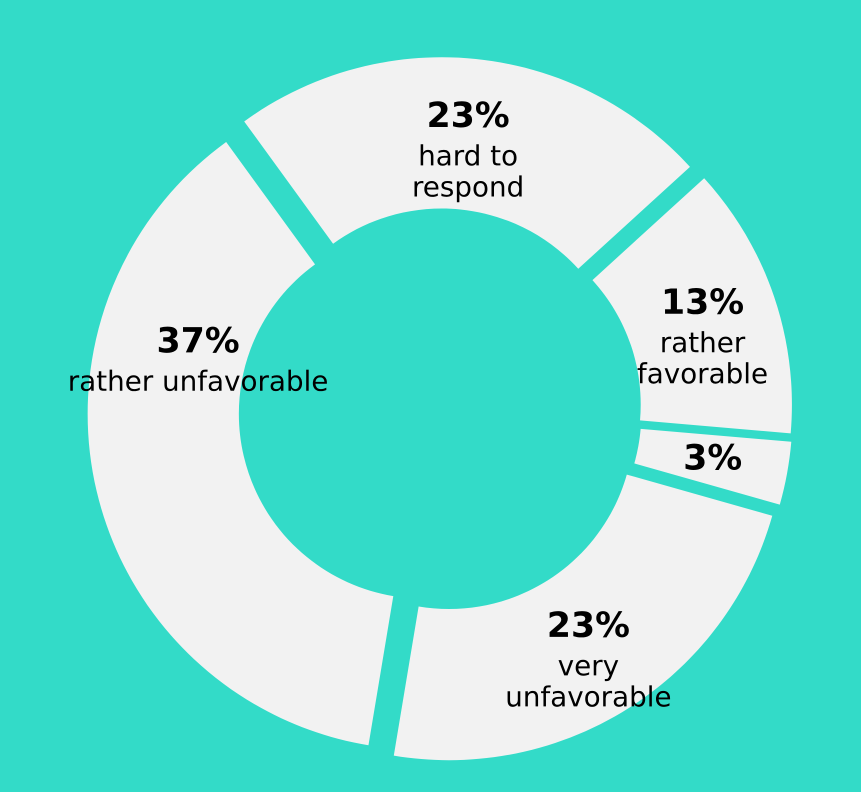 The image size is (861, 792). I want to click on slice-label: rather favorable, so click(702, 357).